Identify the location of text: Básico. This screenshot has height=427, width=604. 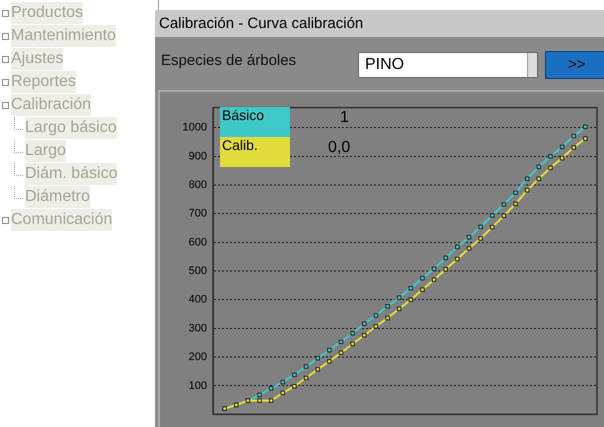
(243, 115).